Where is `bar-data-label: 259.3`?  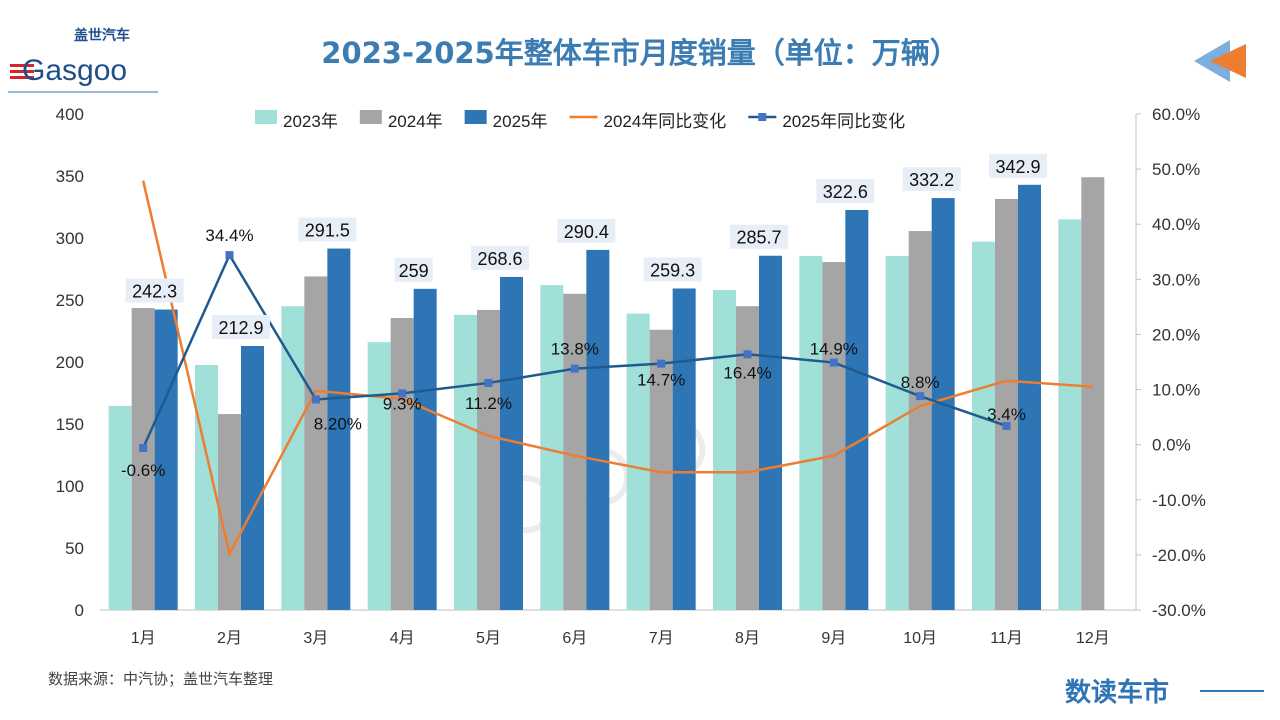
bar-data-label: 259.3 is located at coordinates (672, 270).